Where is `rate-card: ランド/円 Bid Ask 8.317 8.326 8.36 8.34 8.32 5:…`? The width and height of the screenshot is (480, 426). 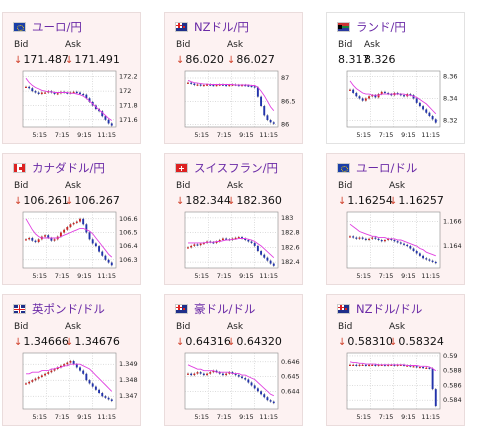
rate-card: ランド/円 Bid Ask 8.317 8.326 8.36 8.34 8.32 5:… is located at coordinates (395, 78).